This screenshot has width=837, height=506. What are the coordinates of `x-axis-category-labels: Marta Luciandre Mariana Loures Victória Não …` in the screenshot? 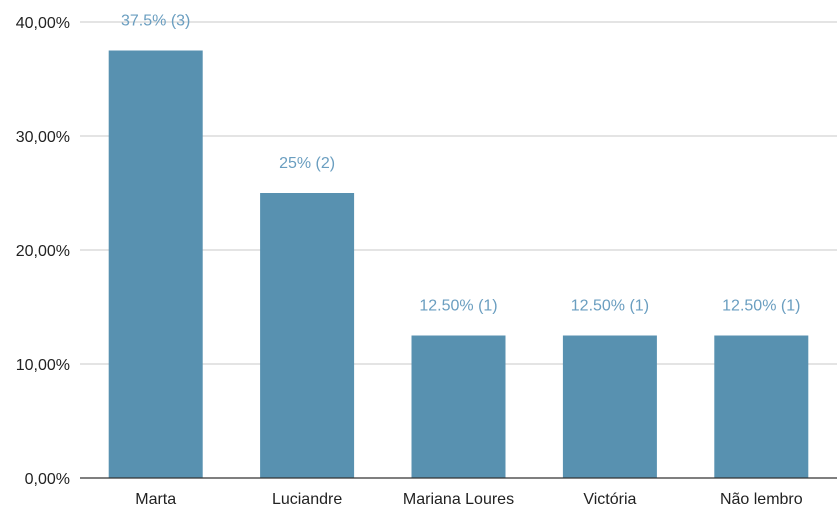 It's located at (469, 498).